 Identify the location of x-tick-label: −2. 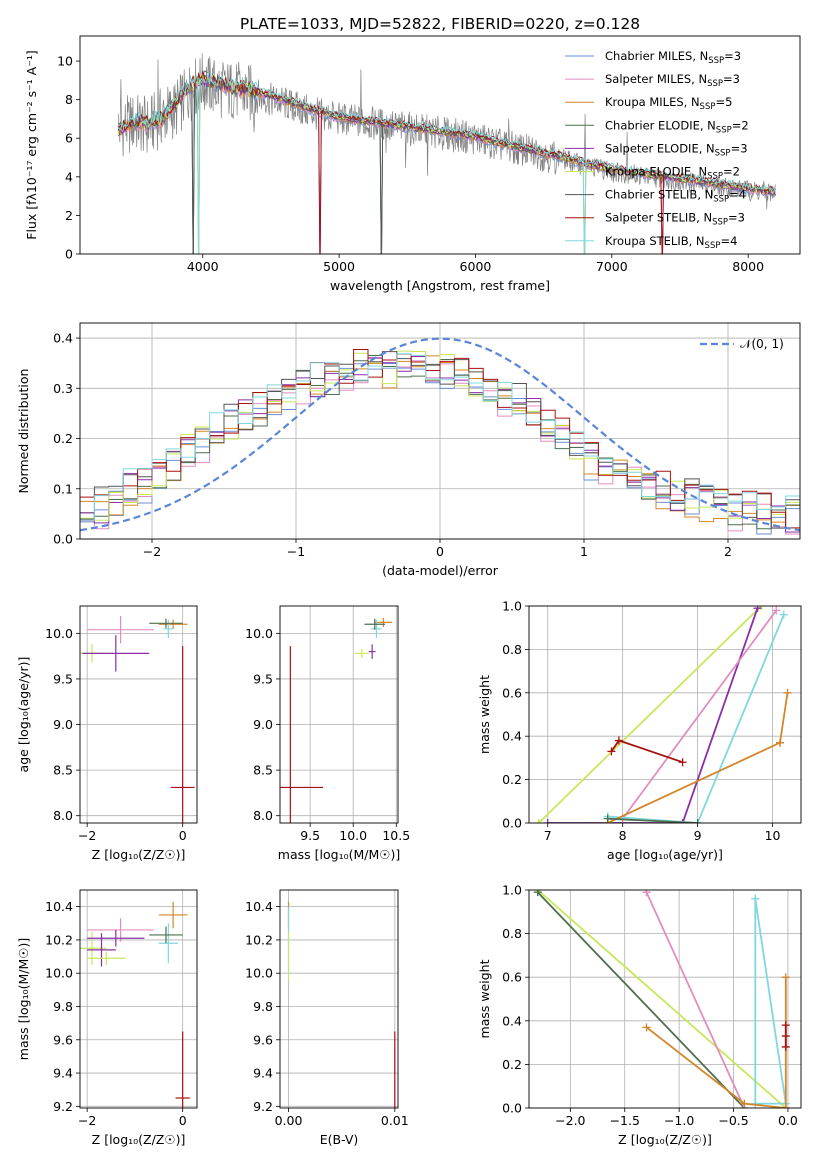
(87, 1120).